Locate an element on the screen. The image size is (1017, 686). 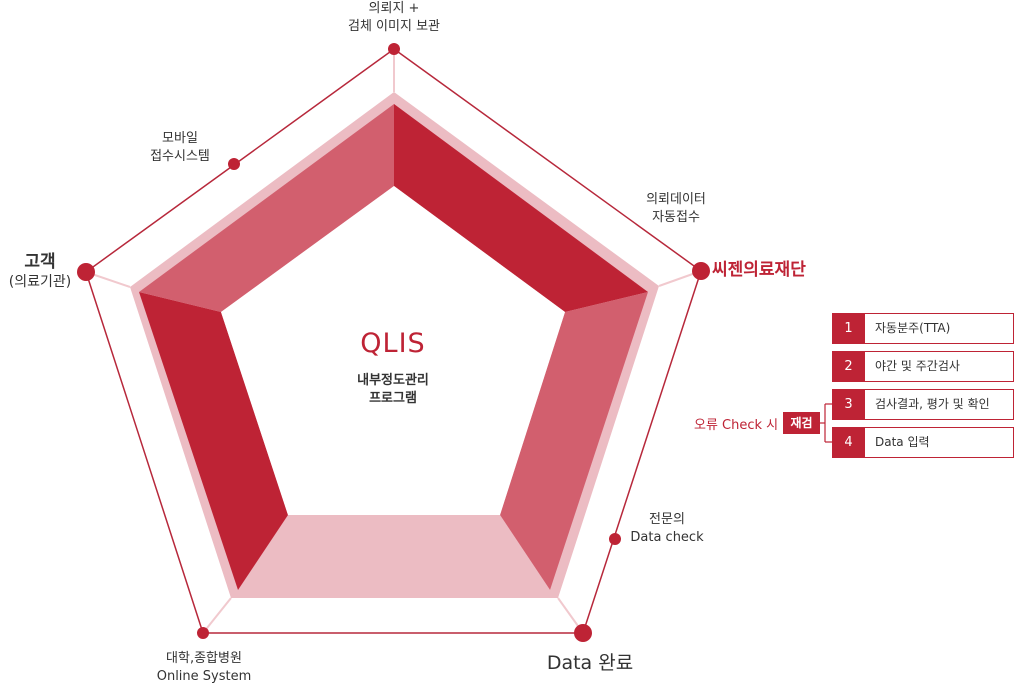
center-title: QLIS is located at coordinates (393, 343).